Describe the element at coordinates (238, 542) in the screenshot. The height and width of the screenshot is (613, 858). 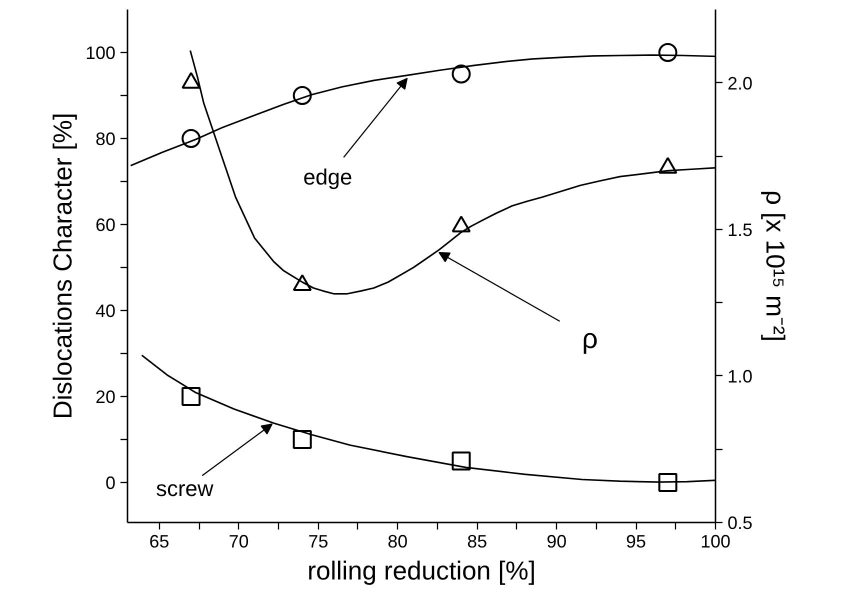
I see `x-tick-label: 70` at that location.